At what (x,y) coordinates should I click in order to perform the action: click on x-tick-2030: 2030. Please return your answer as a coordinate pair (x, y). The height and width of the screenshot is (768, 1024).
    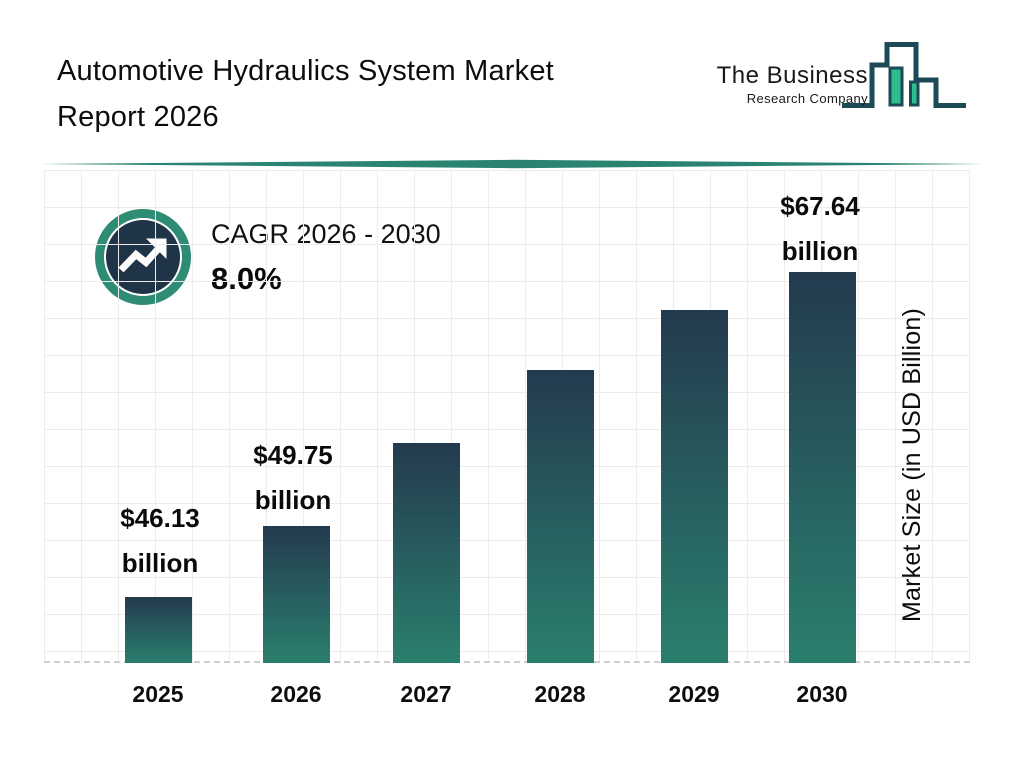
    Looking at the image, I should click on (822, 694).